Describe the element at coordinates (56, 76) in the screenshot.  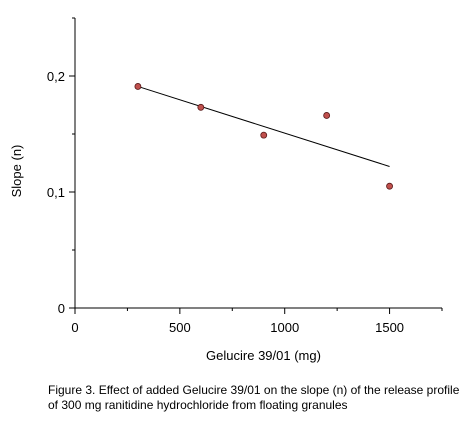
I see `y-tick-label: 0,2` at that location.